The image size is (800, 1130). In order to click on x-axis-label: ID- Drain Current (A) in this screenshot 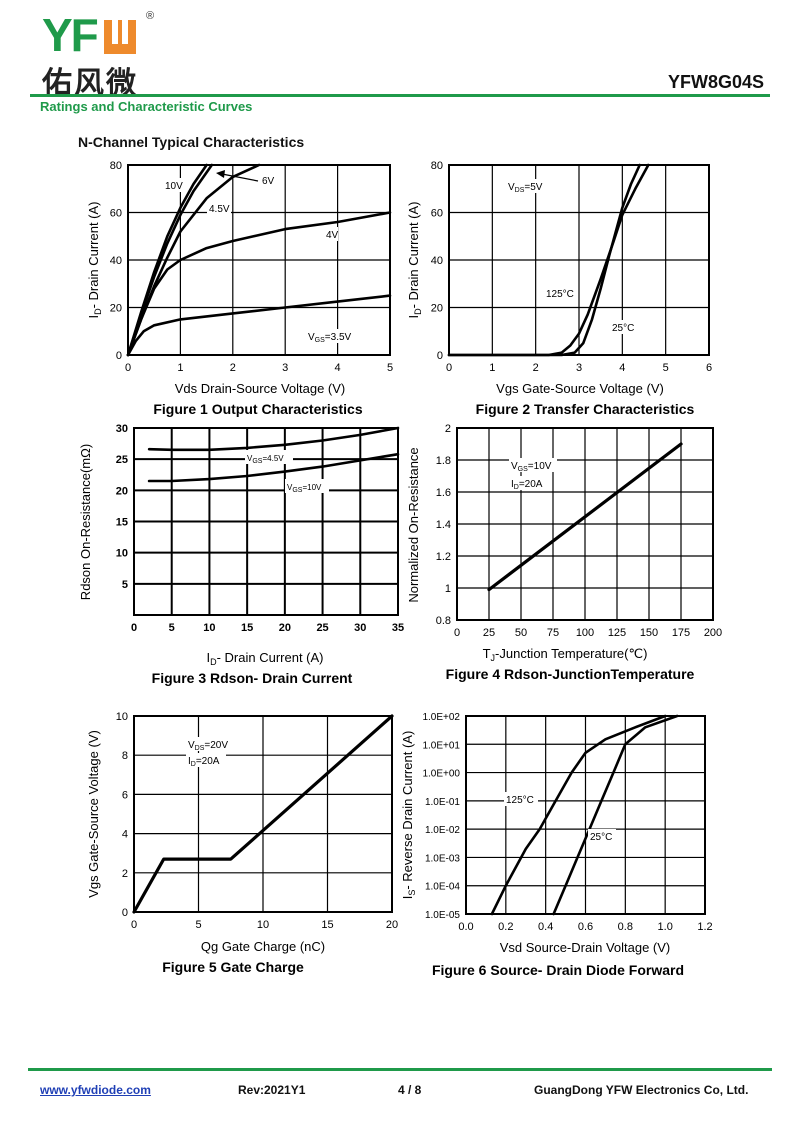, I will do `click(264, 658)`.